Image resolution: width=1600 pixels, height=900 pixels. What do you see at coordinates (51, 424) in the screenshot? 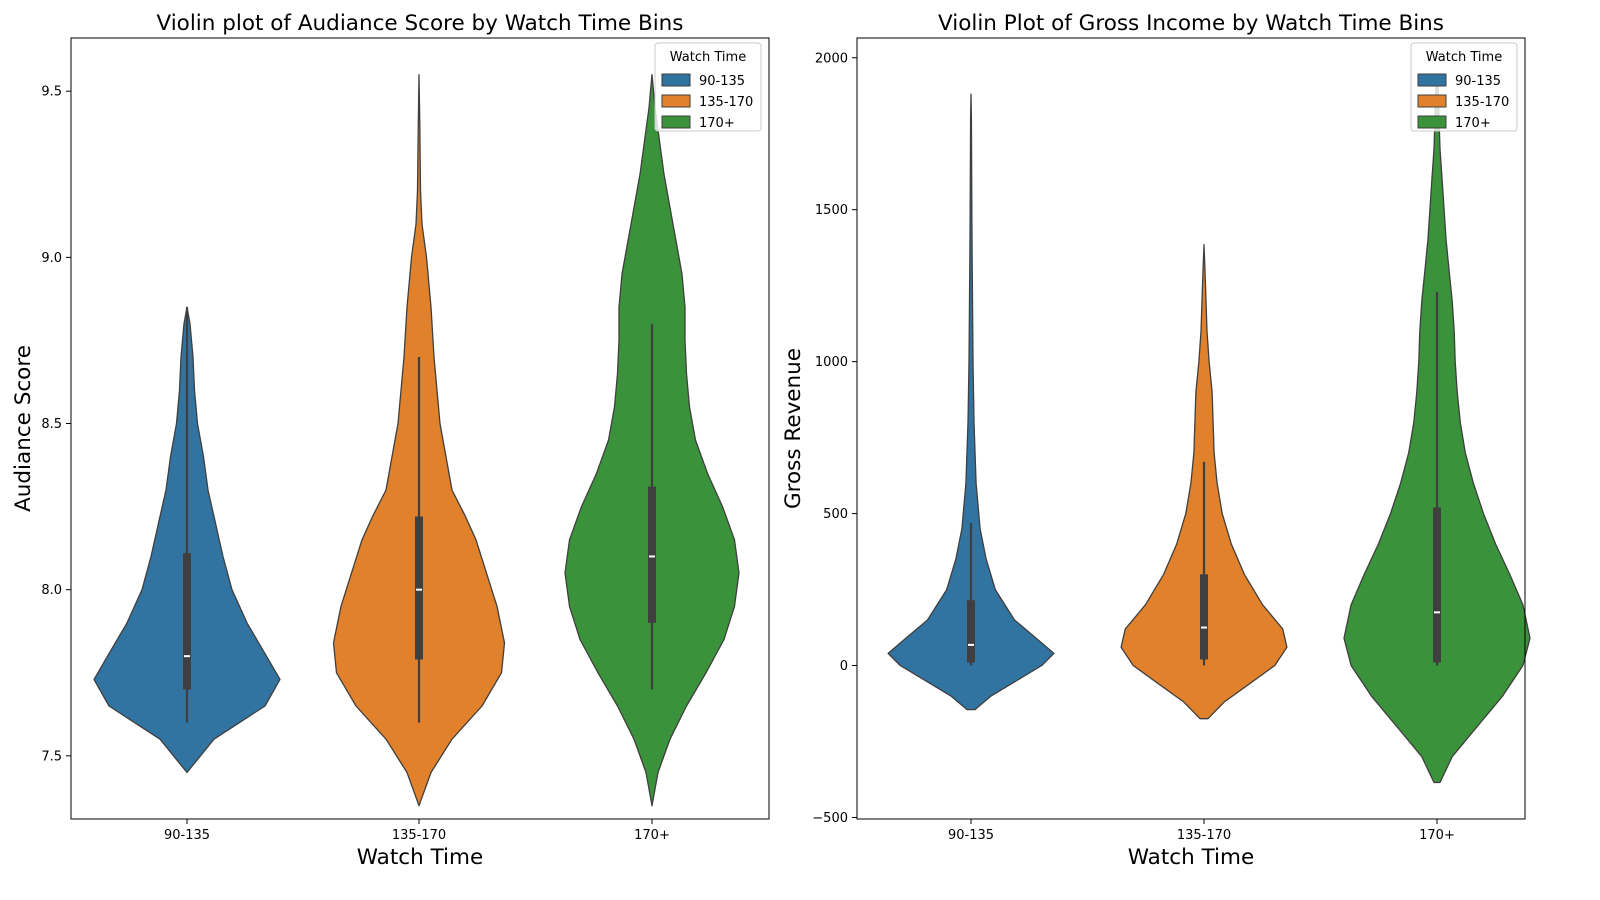
I see `y-tick-label: 8.5` at bounding box center [51, 424].